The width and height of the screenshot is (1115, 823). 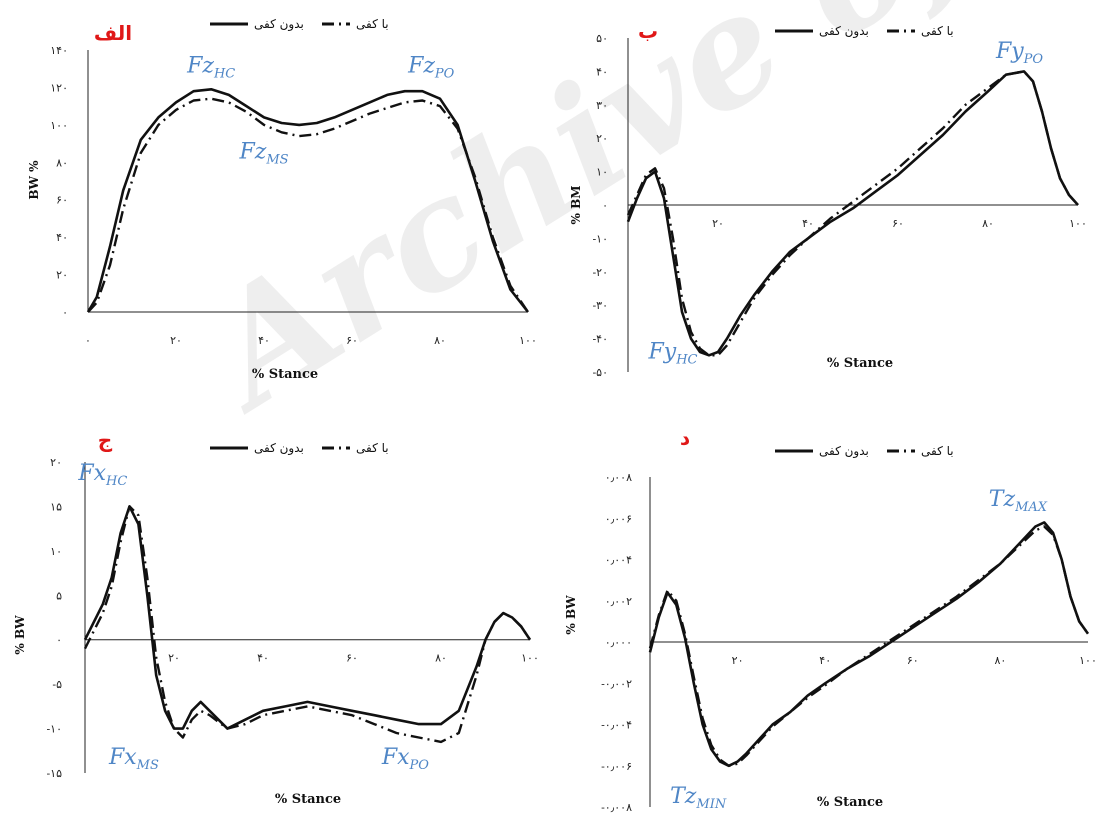 What do you see at coordinates (102, 475) in the screenshot?
I see `peak-annotation: FxHC` at bounding box center [102, 475].